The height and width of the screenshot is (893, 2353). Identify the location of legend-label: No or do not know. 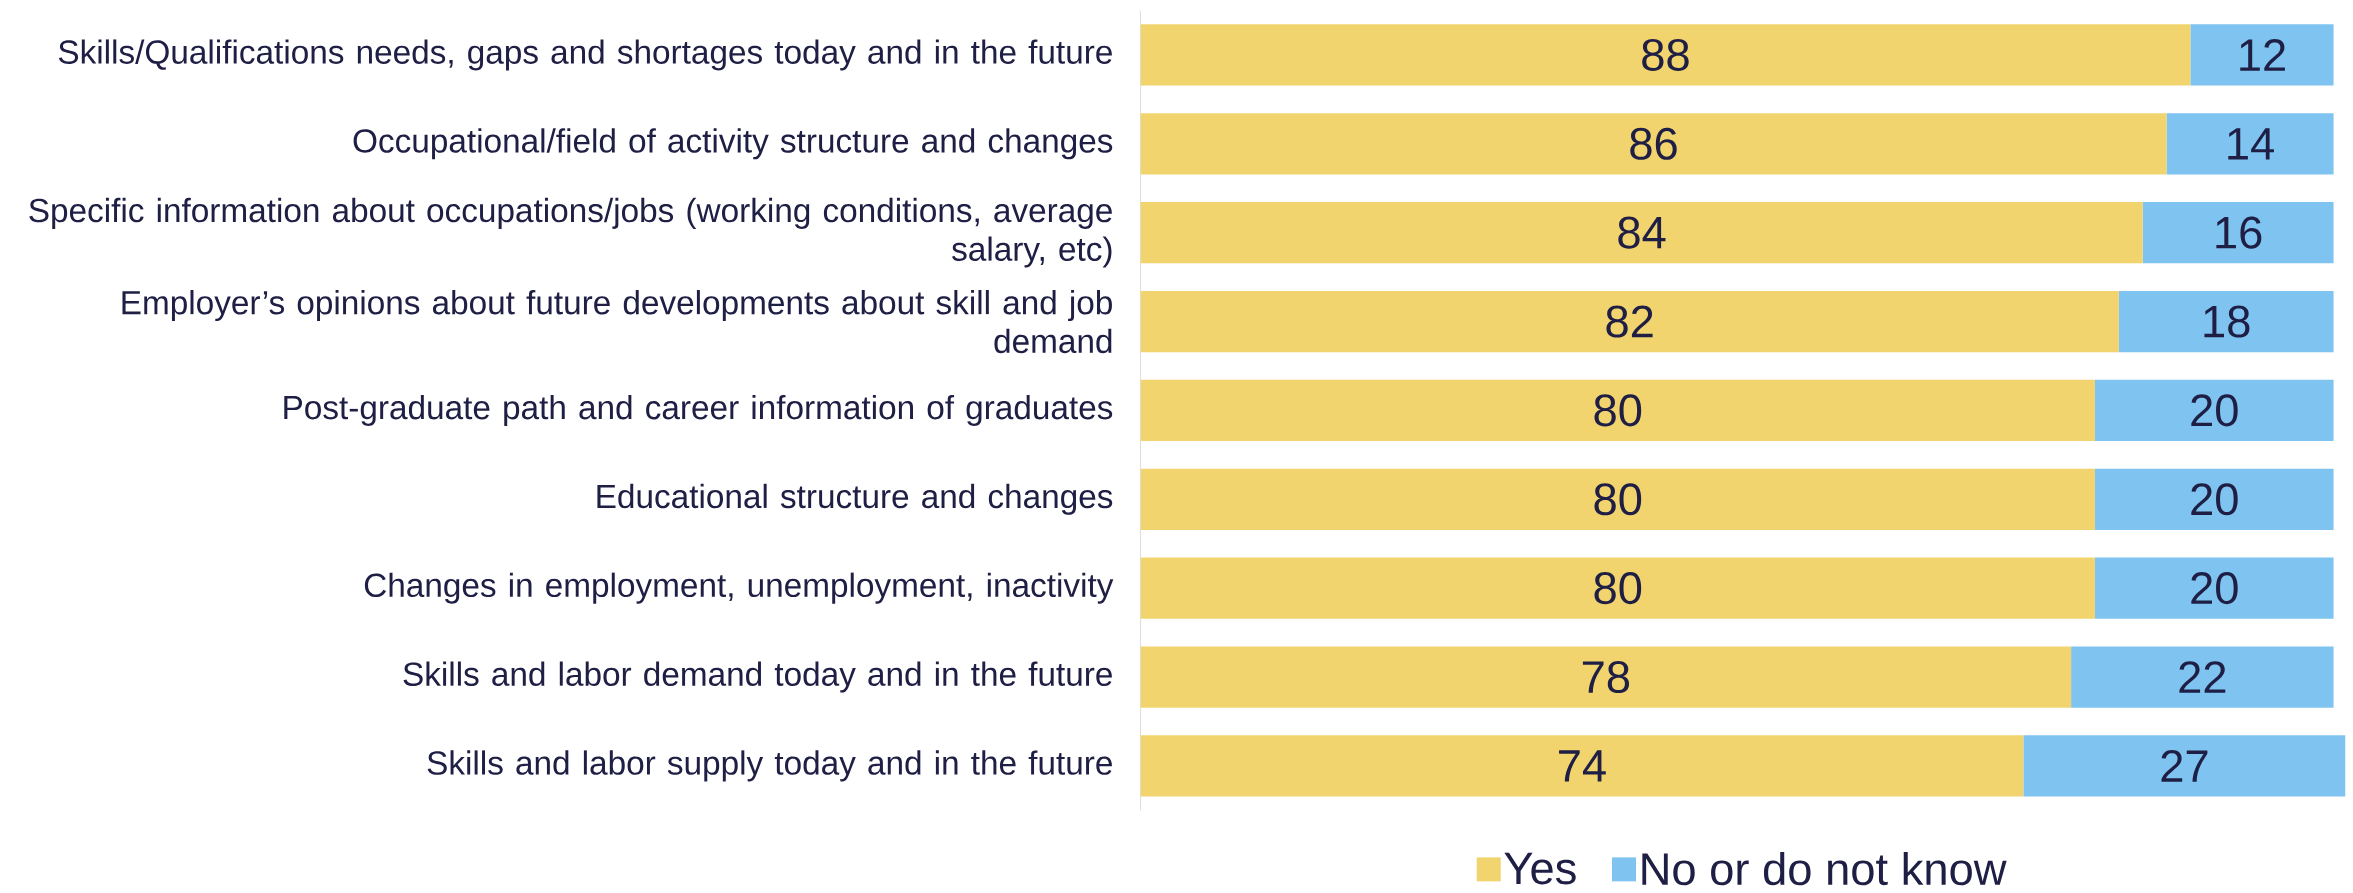
(1824, 868).